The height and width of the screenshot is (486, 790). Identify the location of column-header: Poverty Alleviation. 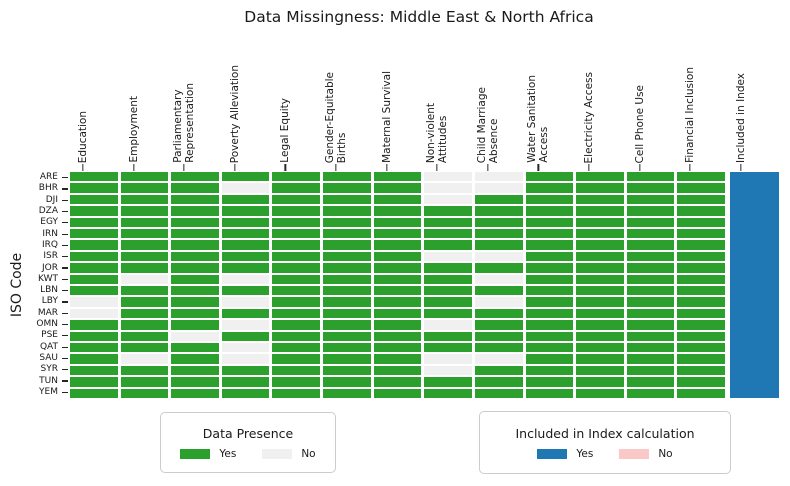
(234, 113).